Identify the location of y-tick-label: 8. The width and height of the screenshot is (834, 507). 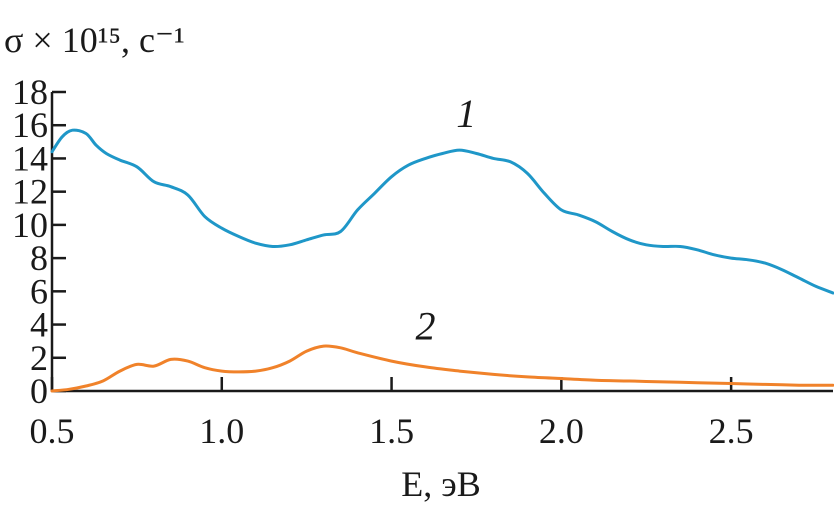
(39, 258).